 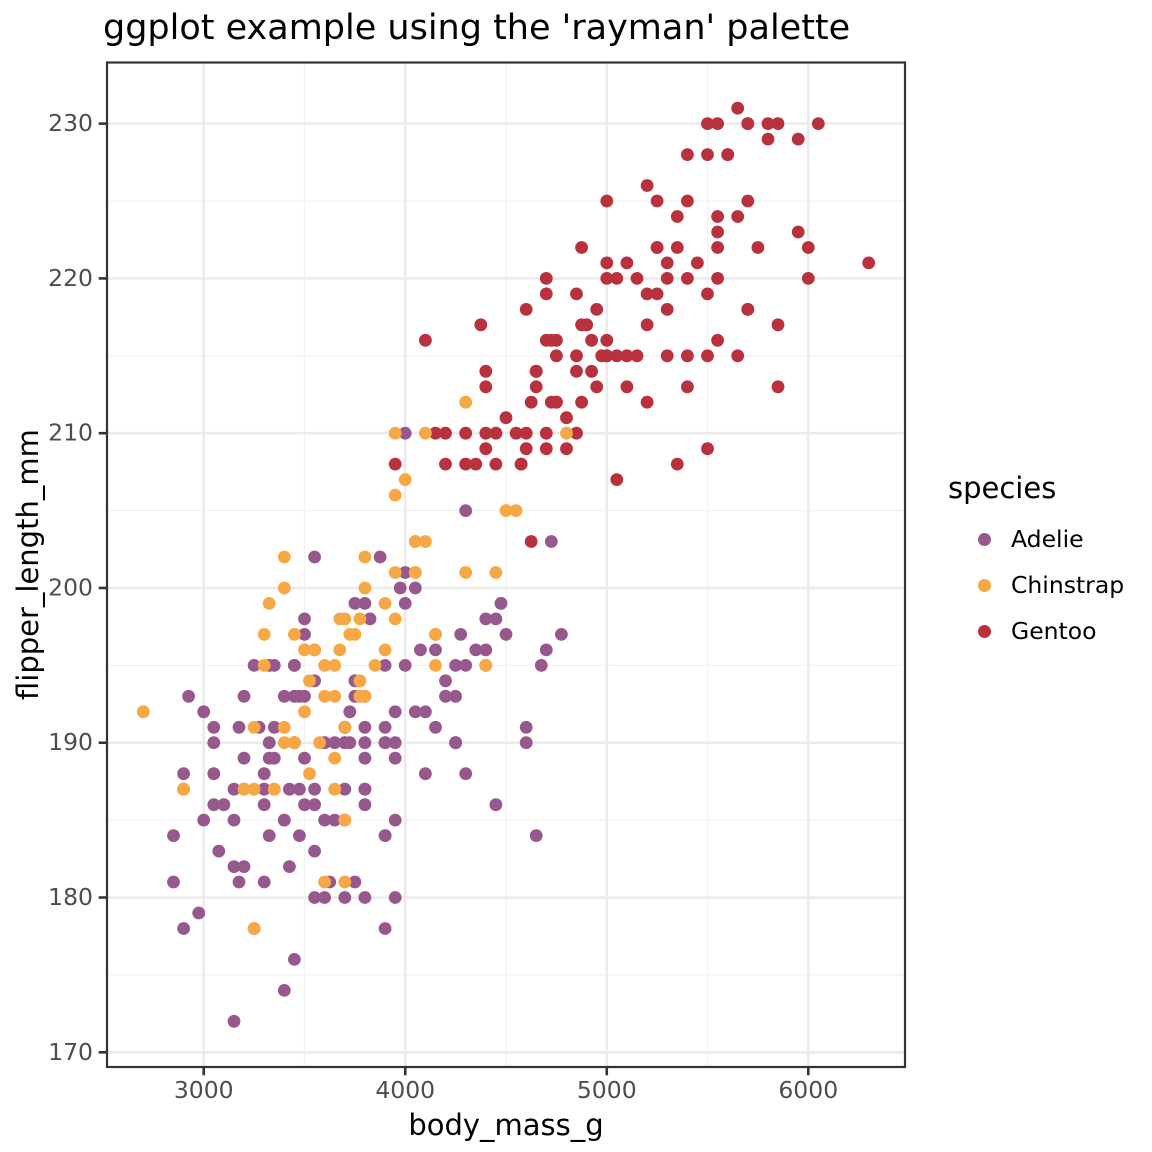 What do you see at coordinates (808, 1090) in the screenshot?
I see `x-tick-label: 6000` at bounding box center [808, 1090].